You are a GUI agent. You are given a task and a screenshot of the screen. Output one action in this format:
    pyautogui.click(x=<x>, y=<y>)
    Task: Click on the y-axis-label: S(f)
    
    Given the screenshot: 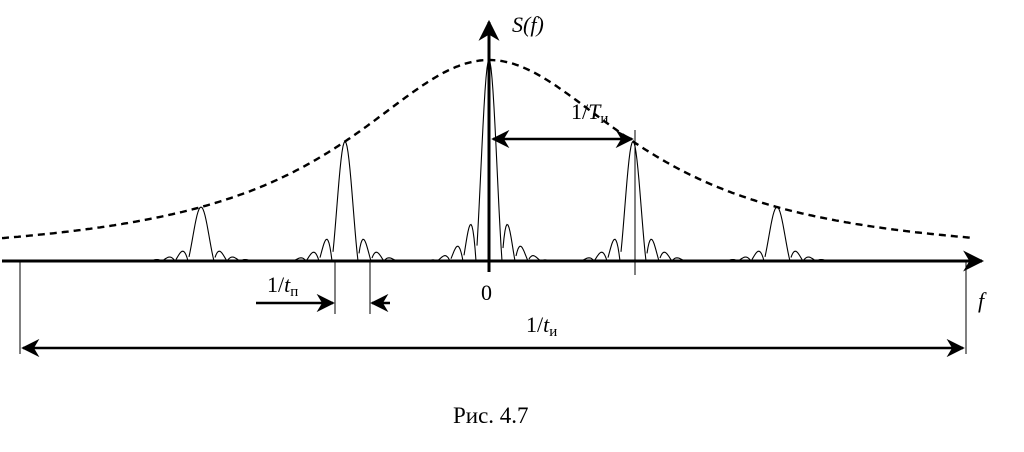 What is the action you would take?
    pyautogui.click(x=528, y=24)
    